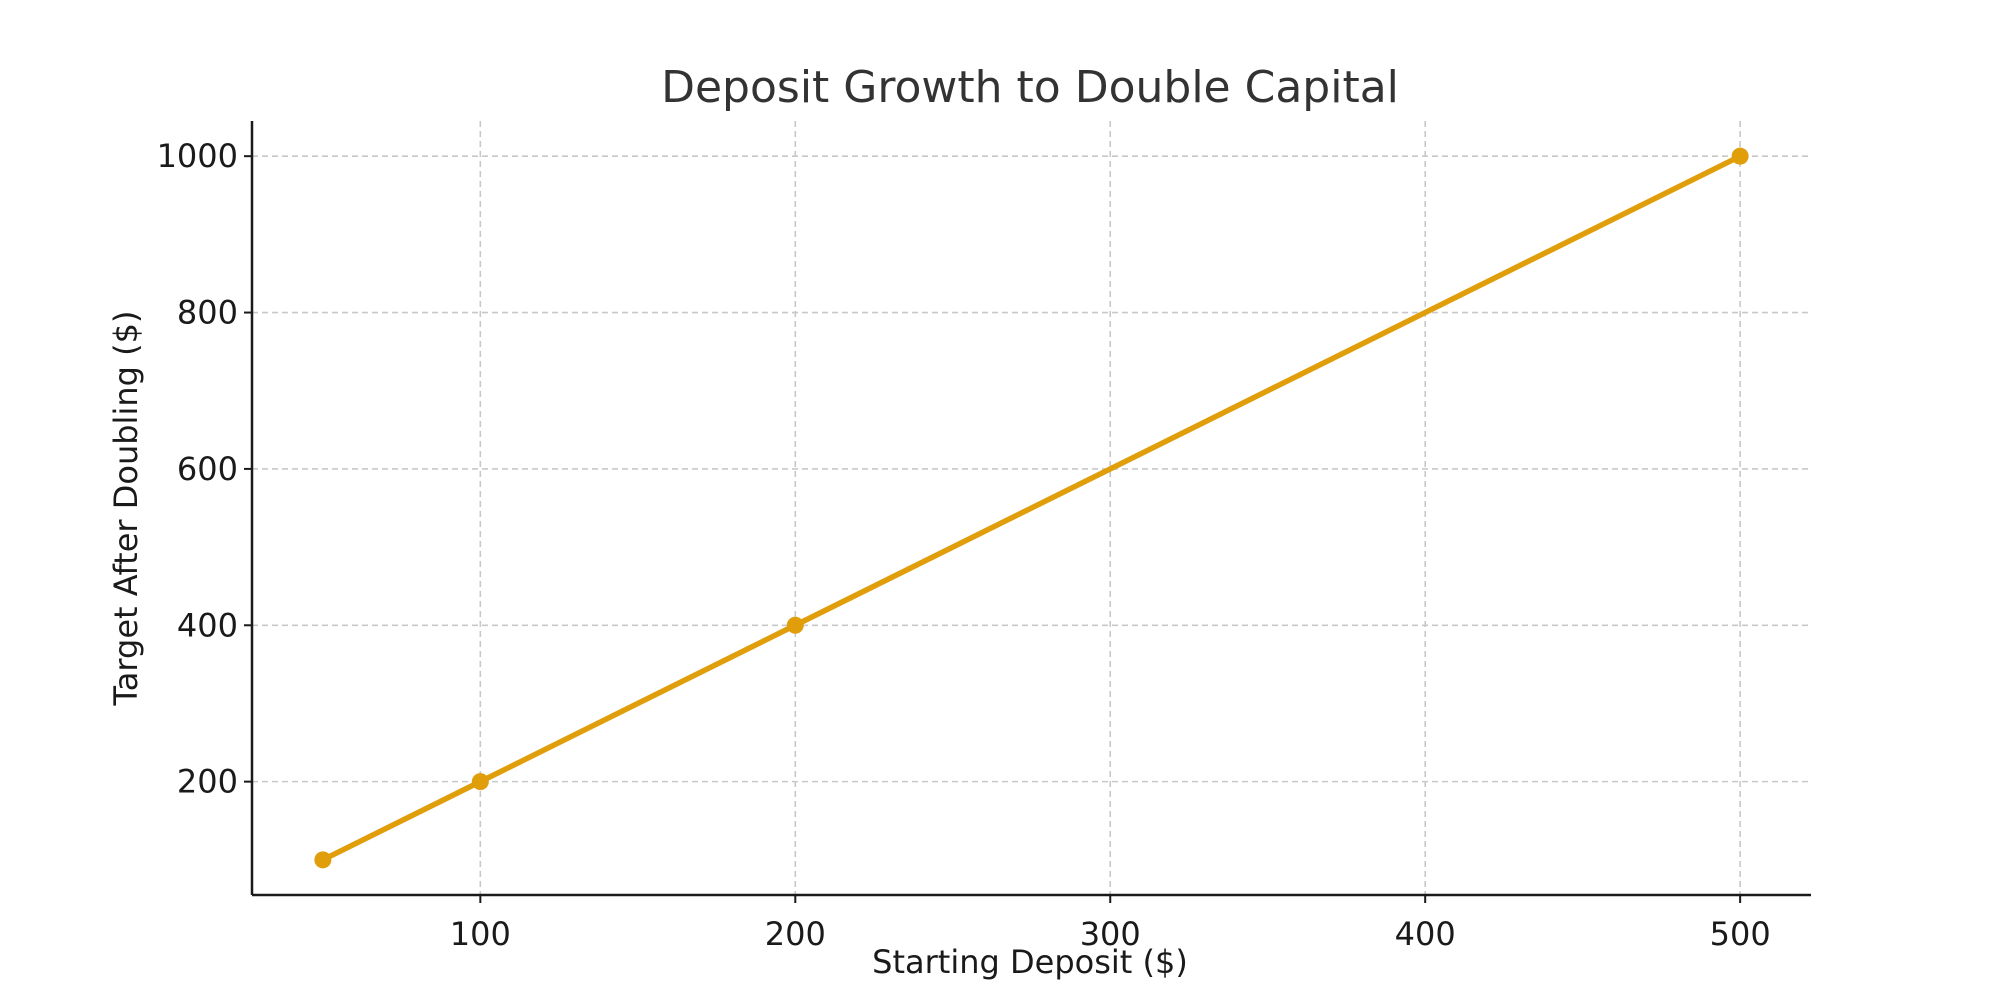 The width and height of the screenshot is (2000, 1000). What do you see at coordinates (1030, 962) in the screenshot?
I see `x-axis-label: Starting Deposit ($)` at bounding box center [1030, 962].